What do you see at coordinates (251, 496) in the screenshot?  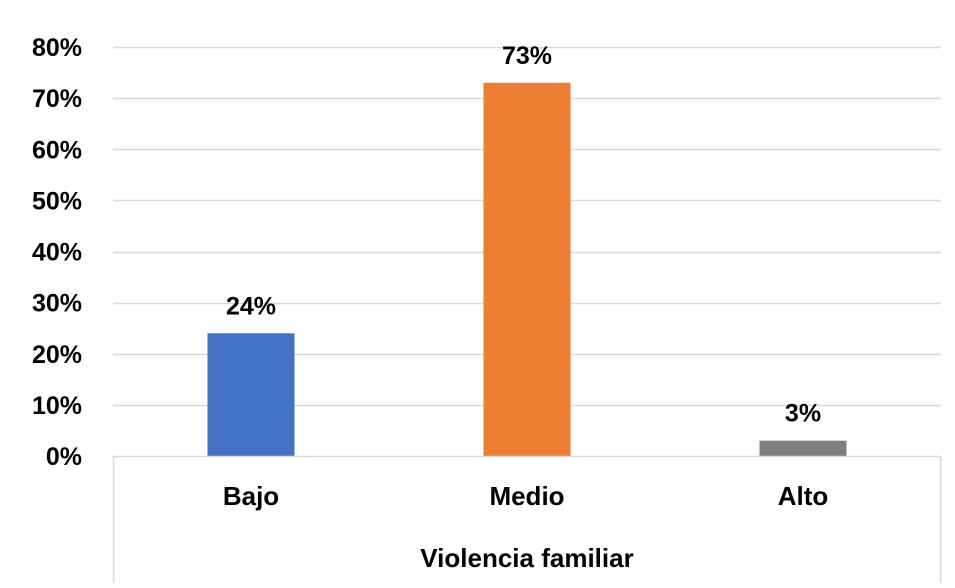 I see `x-category-label: Bajo` at bounding box center [251, 496].